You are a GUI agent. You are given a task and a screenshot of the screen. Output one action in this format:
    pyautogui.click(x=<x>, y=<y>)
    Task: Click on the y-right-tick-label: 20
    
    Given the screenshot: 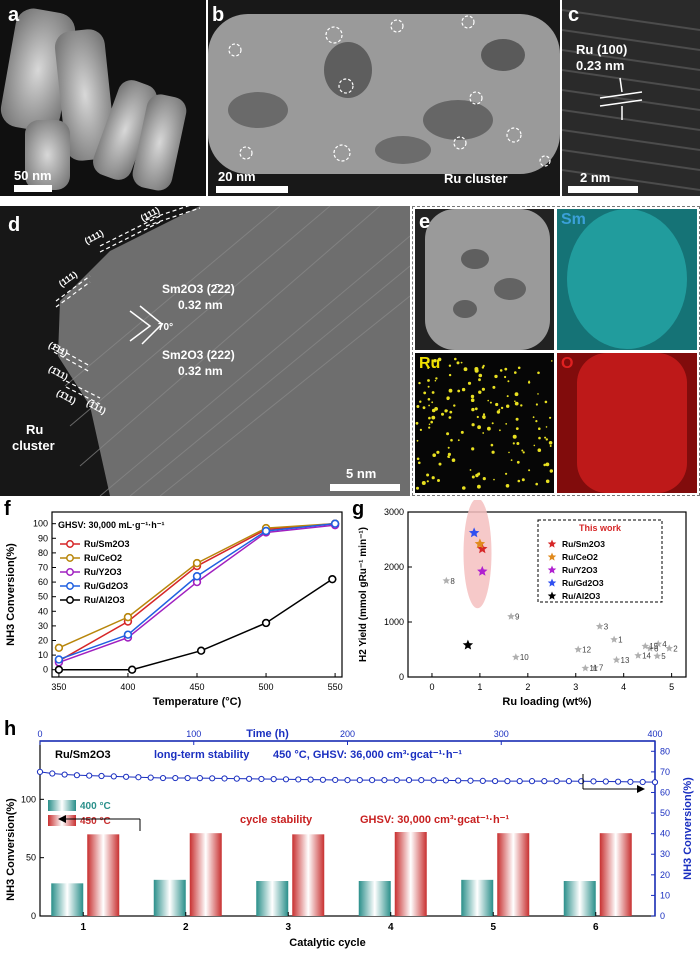 What is the action you would take?
    pyautogui.click(x=665, y=875)
    